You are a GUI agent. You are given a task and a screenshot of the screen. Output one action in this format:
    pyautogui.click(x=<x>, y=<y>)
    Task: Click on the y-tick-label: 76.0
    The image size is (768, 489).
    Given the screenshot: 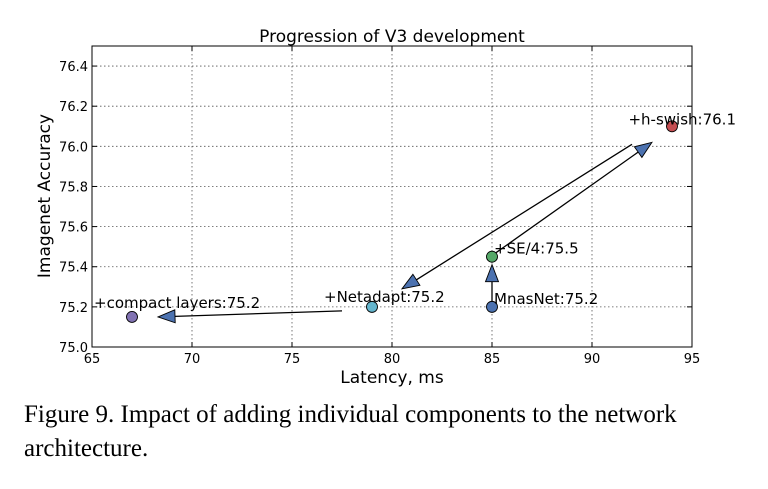 What is the action you would take?
    pyautogui.click(x=73, y=147)
    